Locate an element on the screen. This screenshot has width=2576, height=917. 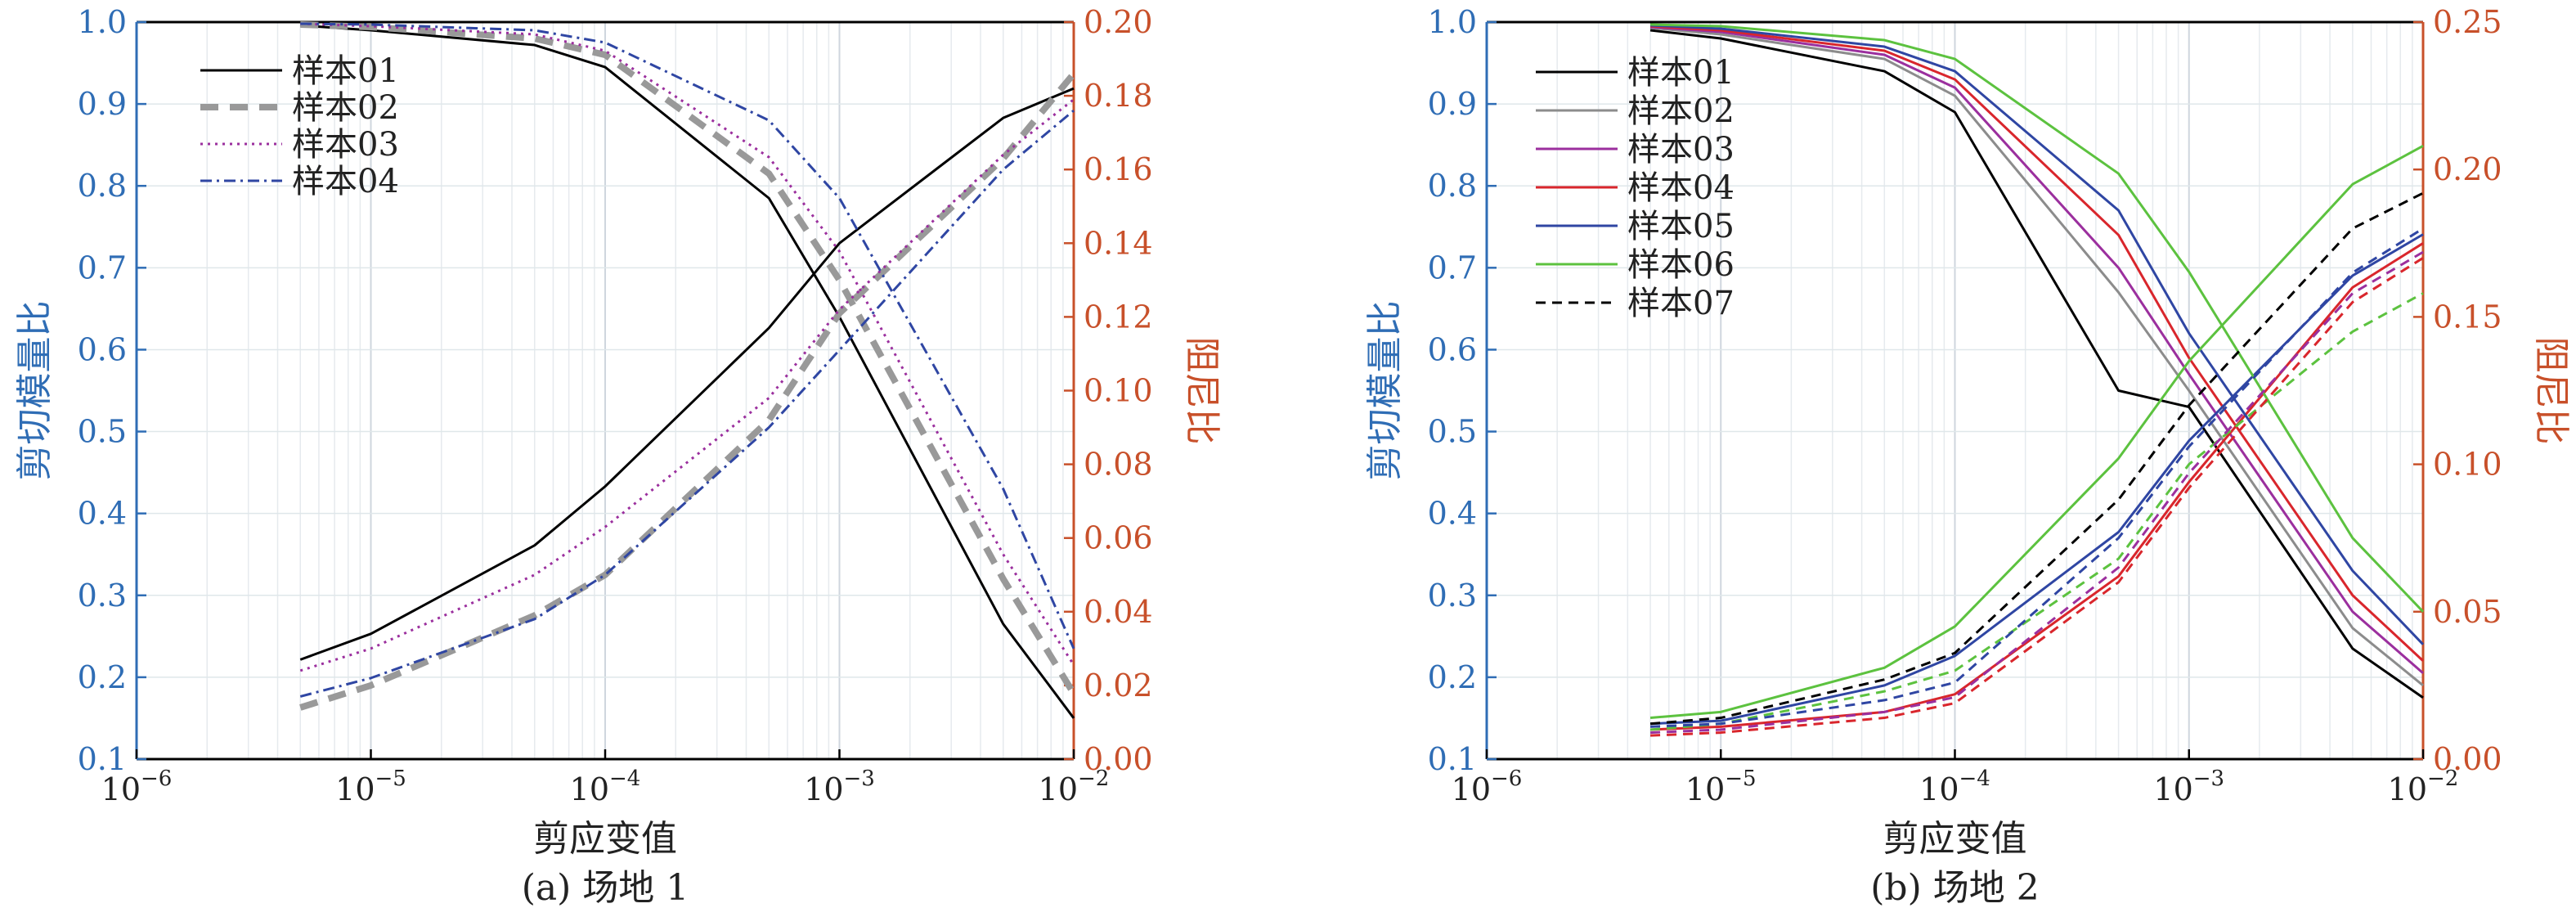
y-tick-label-right: 0.16 is located at coordinates (1118, 169).